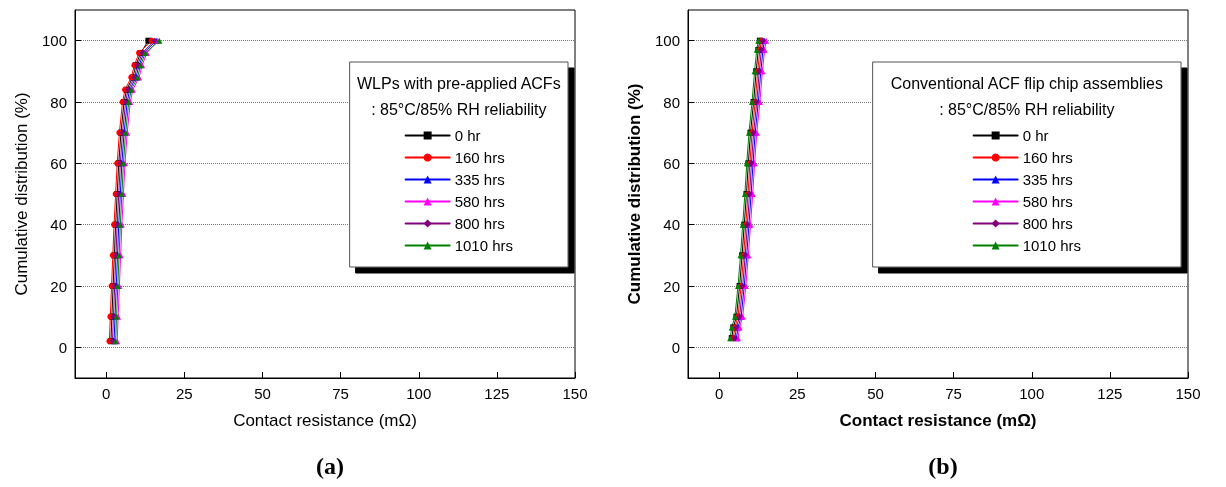 This screenshot has width=1226, height=487. What do you see at coordinates (1026, 96) in the screenshot?
I see `legend-title: Conventional ACF flip chip assemblies : 85°C/85% RH reliability` at bounding box center [1026, 96].